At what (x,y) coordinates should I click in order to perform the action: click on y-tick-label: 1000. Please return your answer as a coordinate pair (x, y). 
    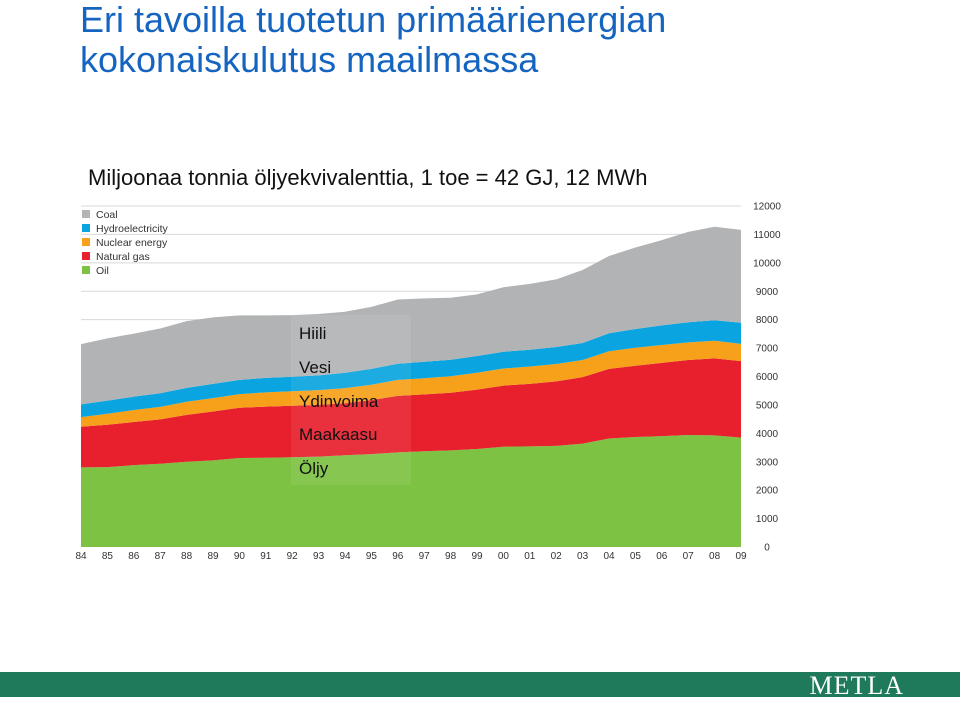
    Looking at the image, I should click on (767, 519).